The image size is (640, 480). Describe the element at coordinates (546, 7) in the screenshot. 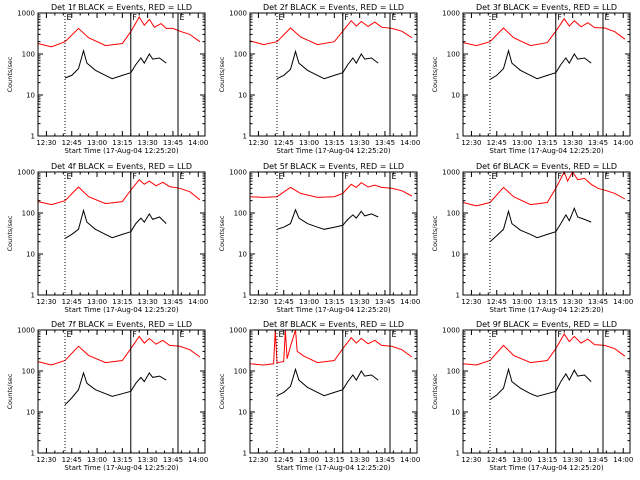

I see `panel-title: Det 3f BLACK = Events, RED = LLD` at that location.